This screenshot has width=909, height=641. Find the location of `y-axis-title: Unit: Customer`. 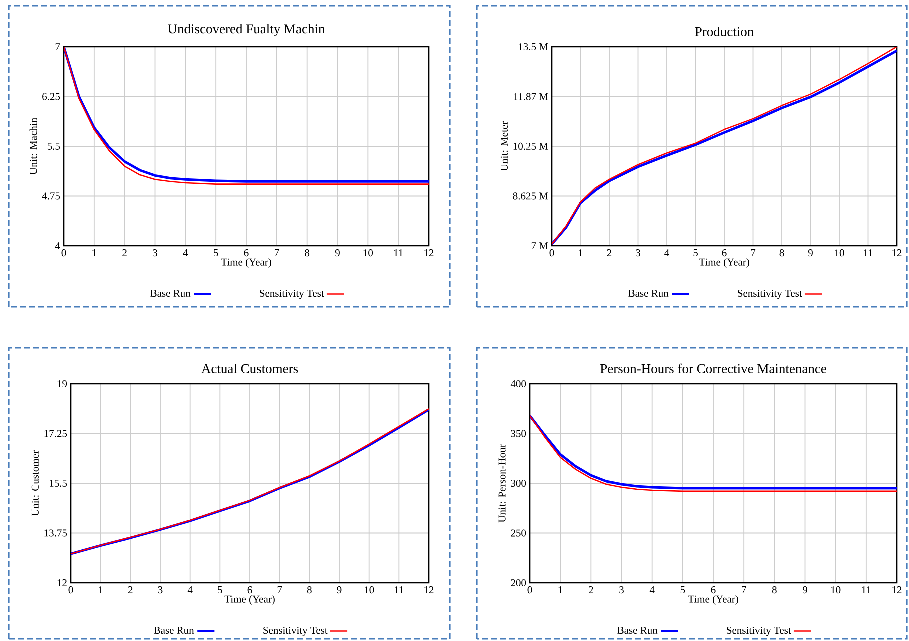

y-axis-title: Unit: Customer is located at coordinates (35, 483).